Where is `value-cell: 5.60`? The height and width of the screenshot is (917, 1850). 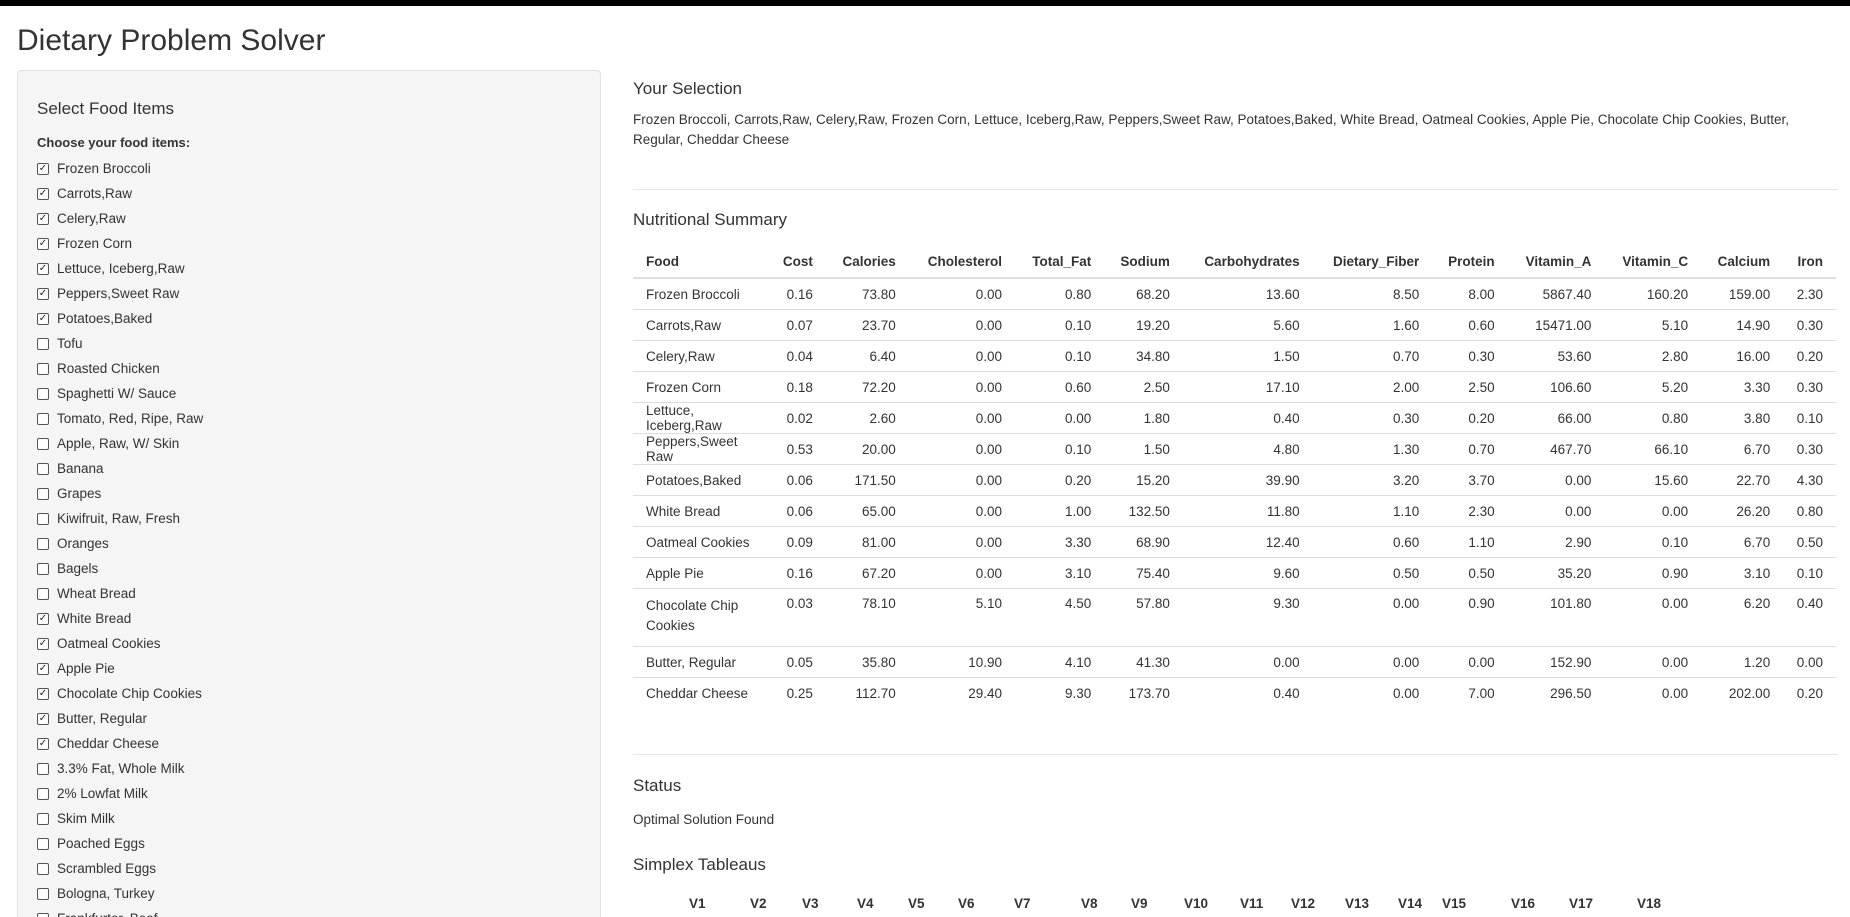
value-cell: 5.60 is located at coordinates (1247, 325).